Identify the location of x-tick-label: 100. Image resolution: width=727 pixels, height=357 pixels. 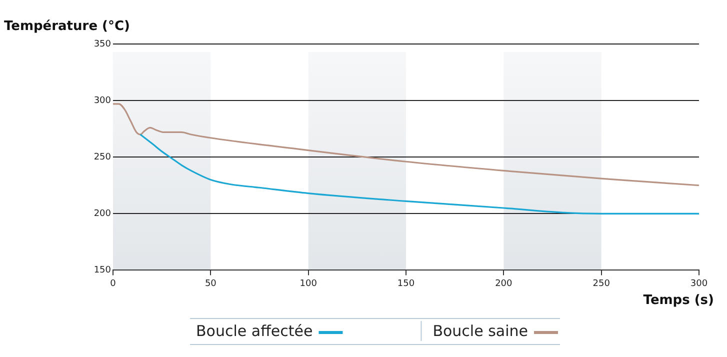
(309, 283).